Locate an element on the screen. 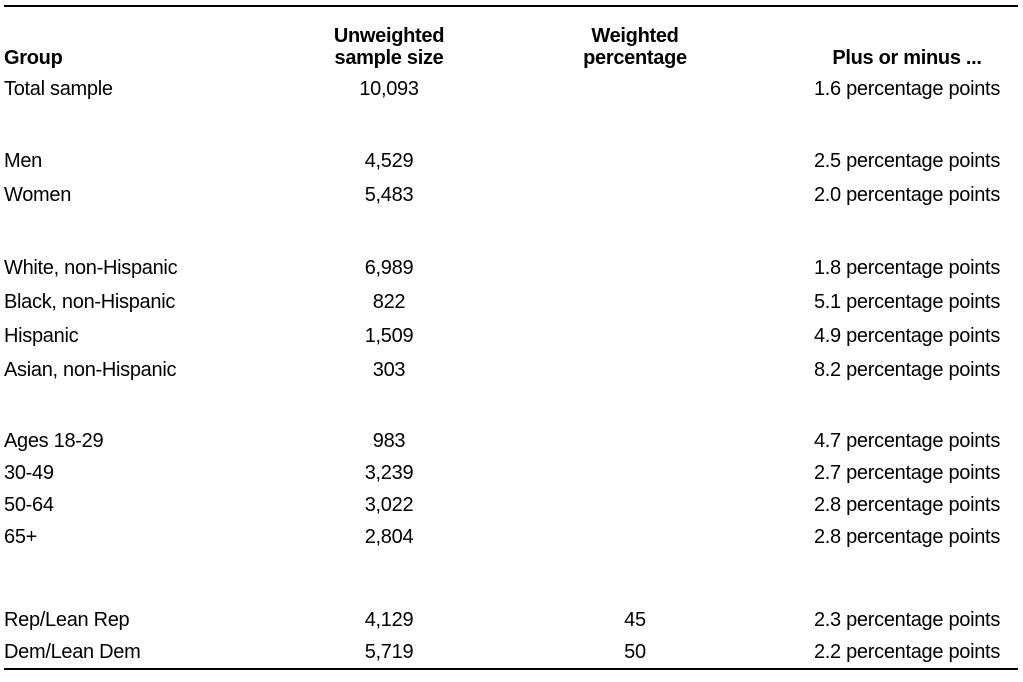  table-row: 30-49 3,239 2.7 percentage points is located at coordinates (511, 473).